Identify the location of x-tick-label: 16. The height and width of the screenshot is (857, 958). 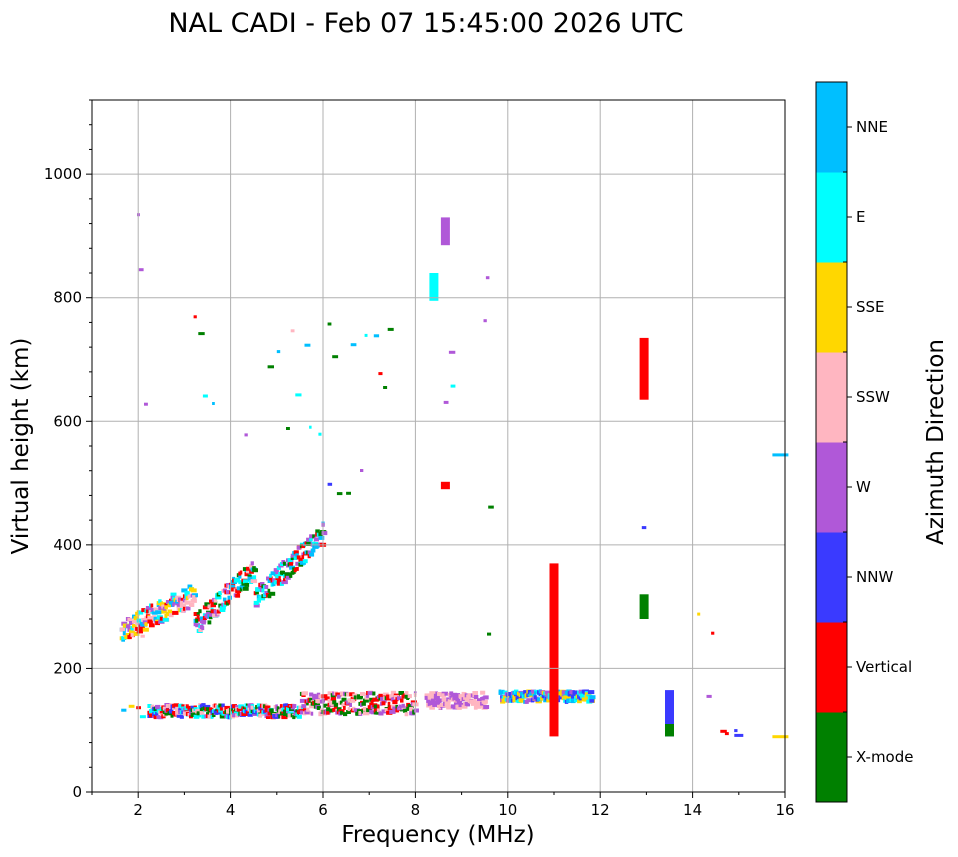
(784, 810).